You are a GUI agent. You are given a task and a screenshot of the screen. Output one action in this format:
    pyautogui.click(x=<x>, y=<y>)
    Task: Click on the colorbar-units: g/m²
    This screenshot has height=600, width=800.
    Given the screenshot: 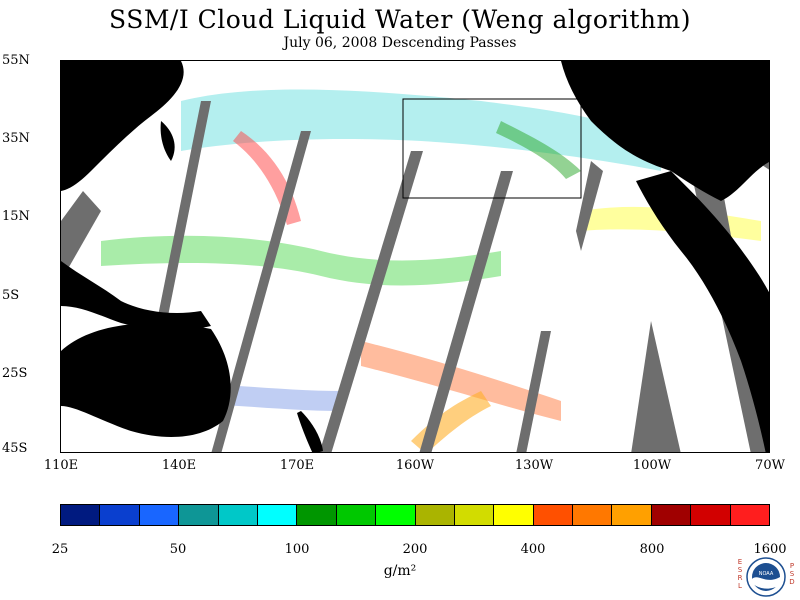 What is the action you would take?
    pyautogui.click(x=400, y=571)
    